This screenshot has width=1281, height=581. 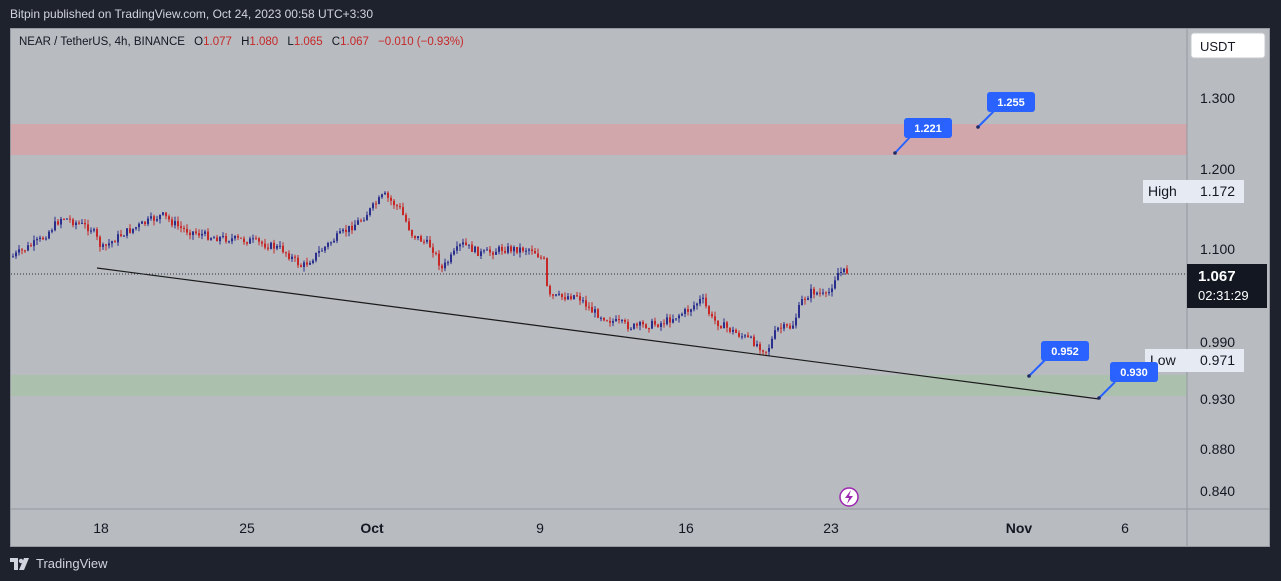 What do you see at coordinates (1217, 342) in the screenshot?
I see `y-tick-label: 0.990` at bounding box center [1217, 342].